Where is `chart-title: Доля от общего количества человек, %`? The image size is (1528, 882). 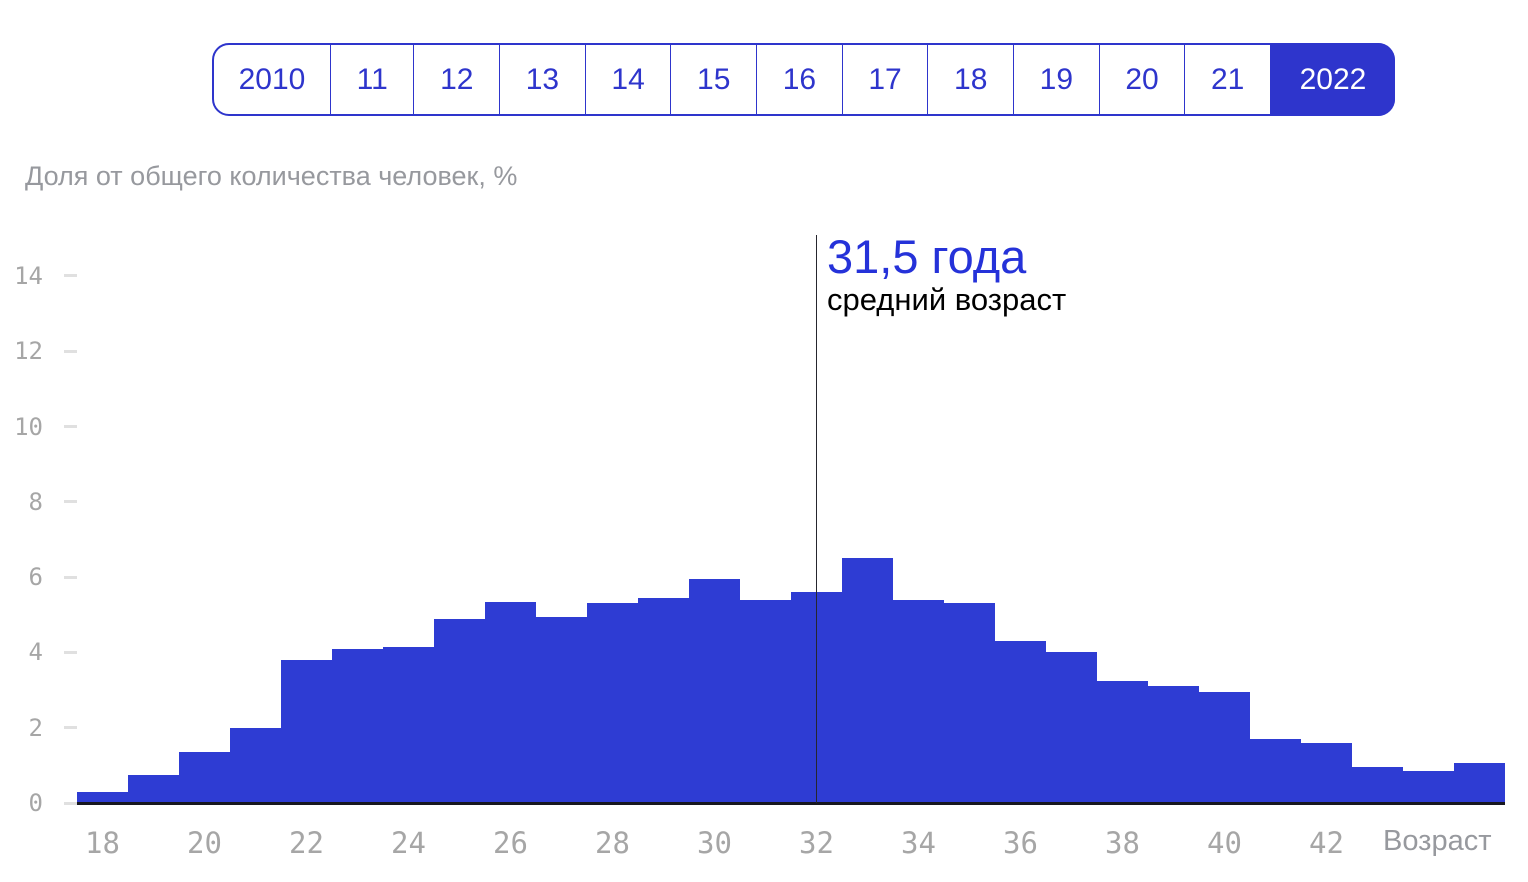
chart-title: Доля от общего количества человек, % is located at coordinates (271, 176).